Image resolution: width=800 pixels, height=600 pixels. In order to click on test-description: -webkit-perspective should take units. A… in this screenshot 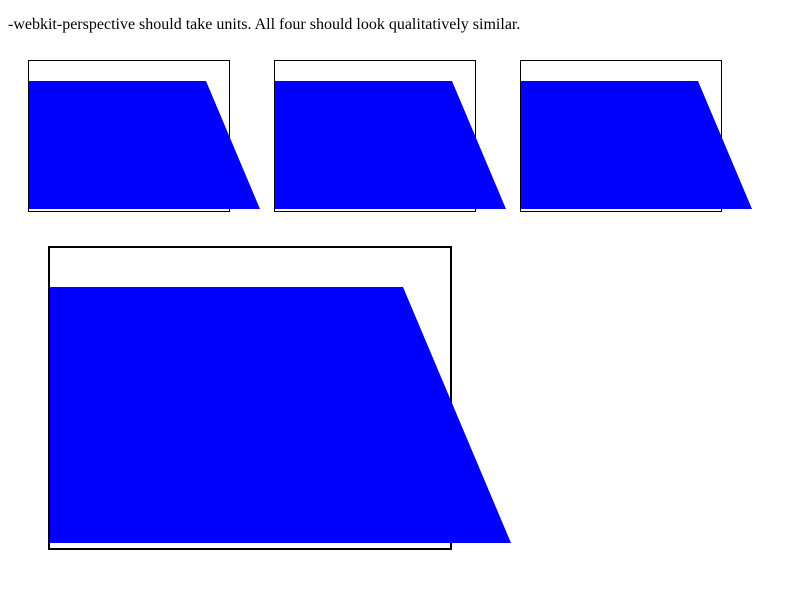, I will do `click(264, 24)`.